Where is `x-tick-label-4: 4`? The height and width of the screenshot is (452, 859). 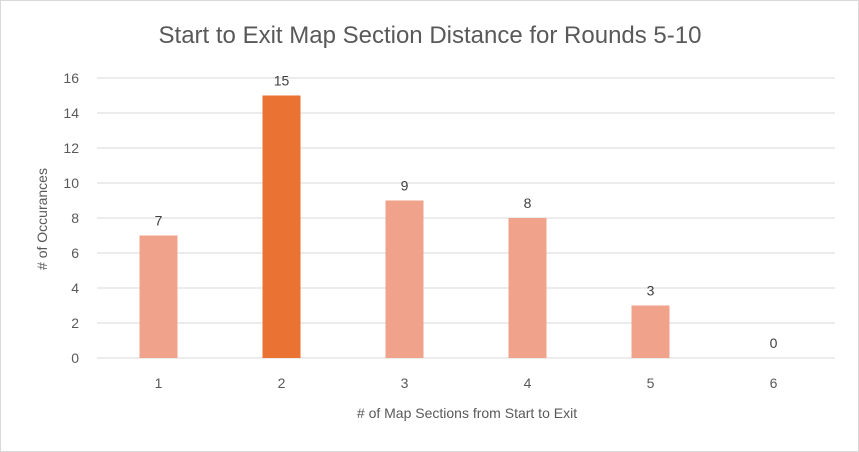 x-tick-label-4: 4 is located at coordinates (528, 383).